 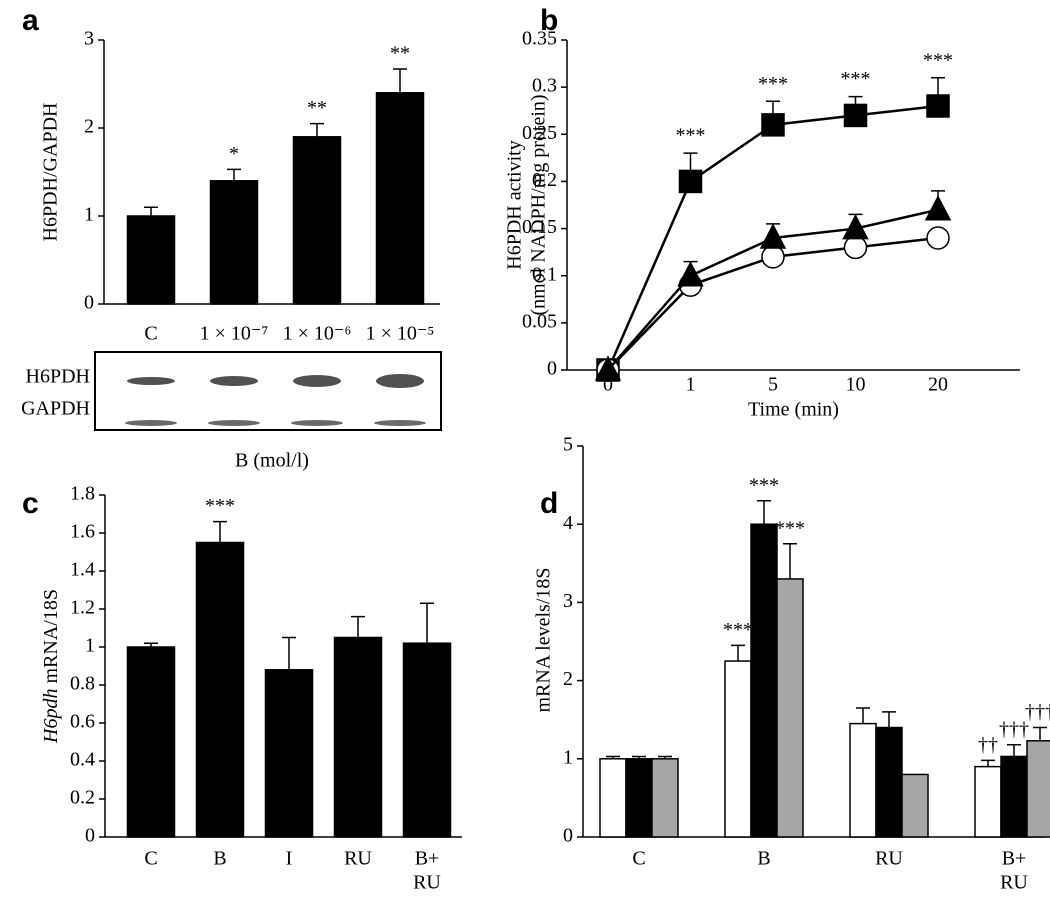 What do you see at coordinates (608, 385) in the screenshot?
I see `x-tick-label: 0` at bounding box center [608, 385].